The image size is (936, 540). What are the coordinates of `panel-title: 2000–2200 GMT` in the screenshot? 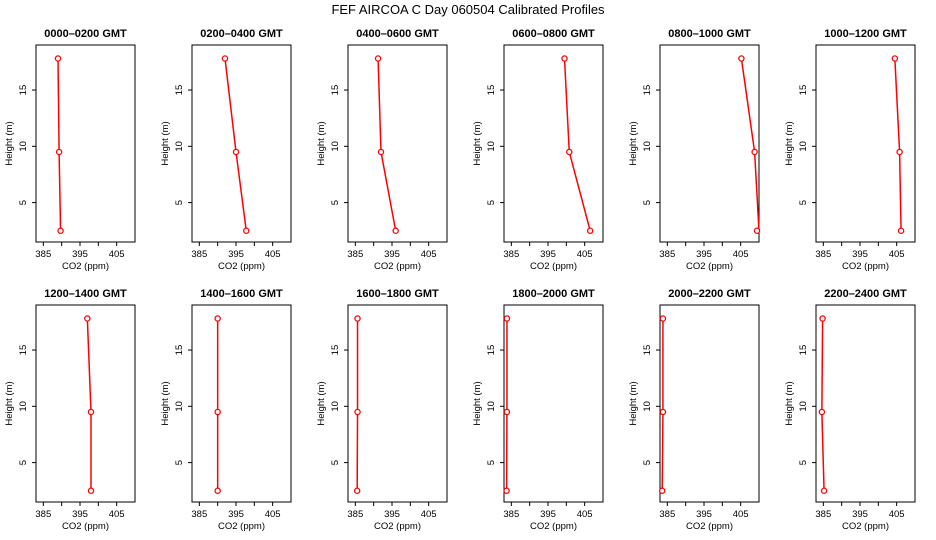 It's located at (709, 294).